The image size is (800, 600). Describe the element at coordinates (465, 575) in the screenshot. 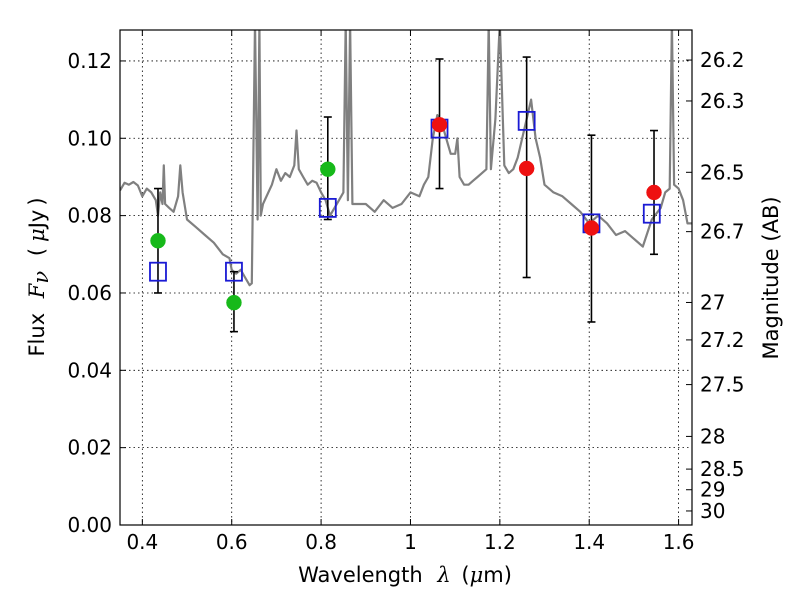

I see `x-axis-unit-open: (` at that location.